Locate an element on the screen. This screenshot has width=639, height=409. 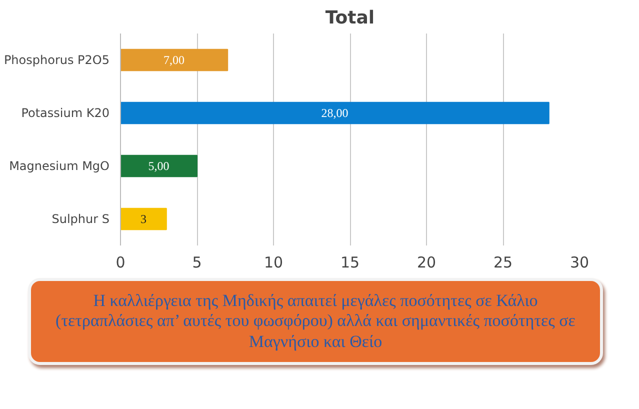
data-label: 5,00 is located at coordinates (159, 166).